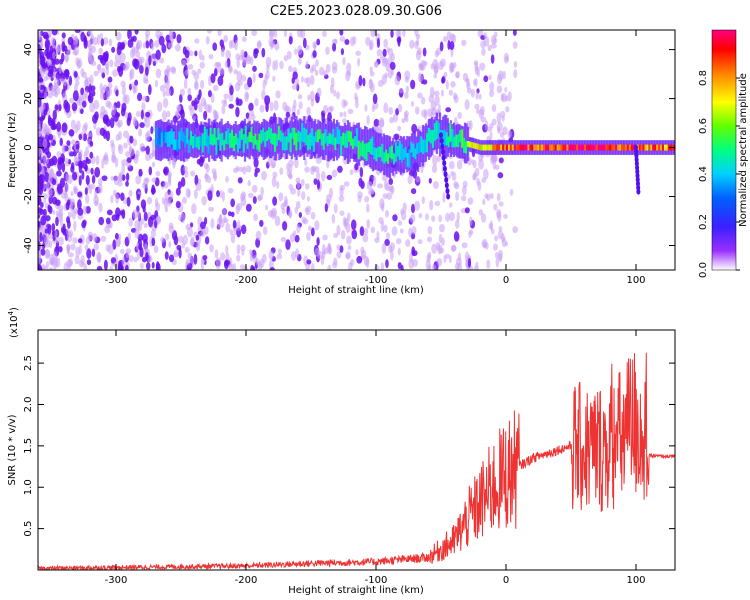 This screenshot has height=600, width=750. Describe the element at coordinates (12, 150) in the screenshot. I see `spectrogram-y-label: Frequency (Hz)` at that location.